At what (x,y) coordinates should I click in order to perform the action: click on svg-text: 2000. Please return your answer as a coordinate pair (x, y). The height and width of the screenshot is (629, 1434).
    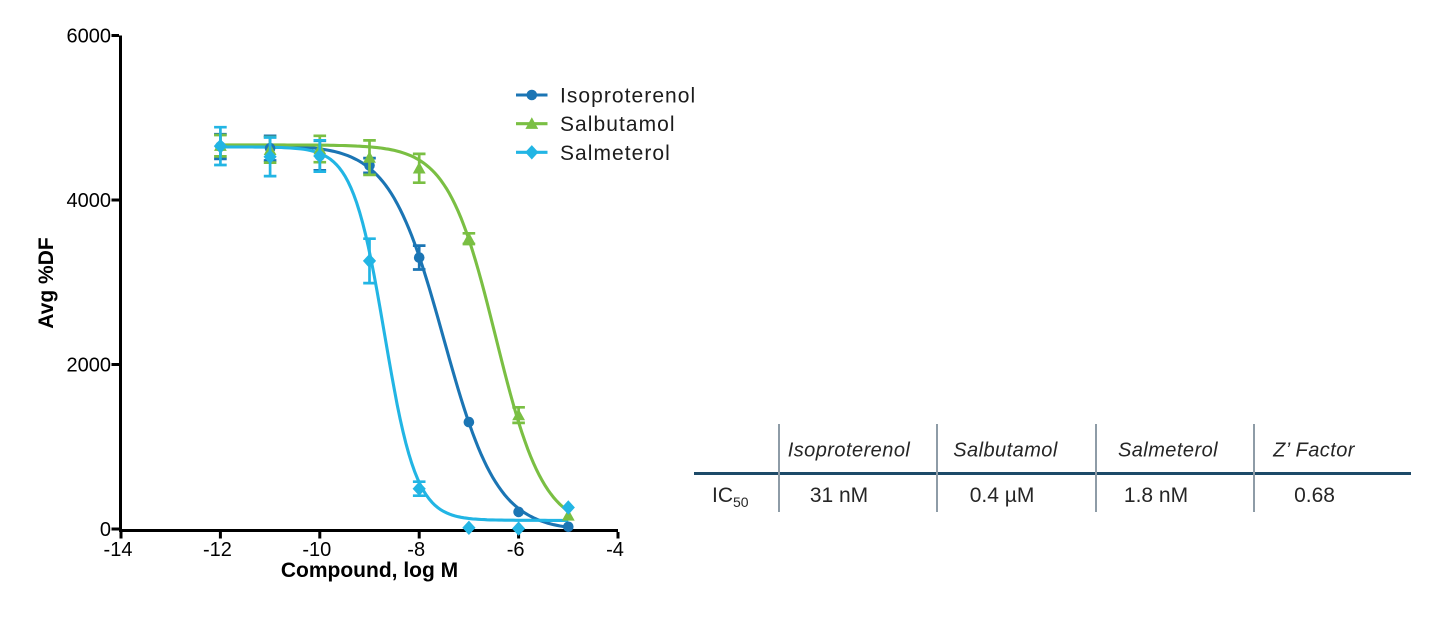
    Looking at the image, I should click on (89, 366).